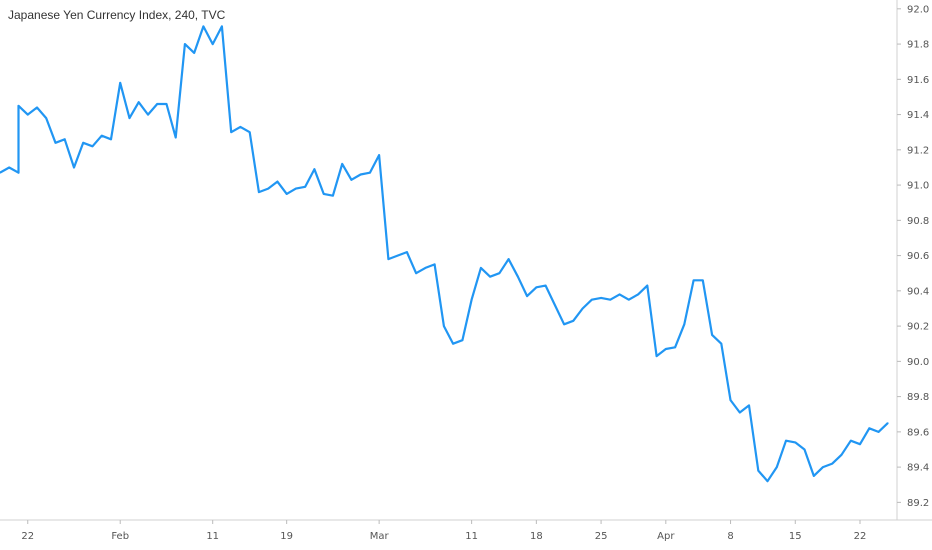  I want to click on y-tick-label: 91.8, so click(918, 45).